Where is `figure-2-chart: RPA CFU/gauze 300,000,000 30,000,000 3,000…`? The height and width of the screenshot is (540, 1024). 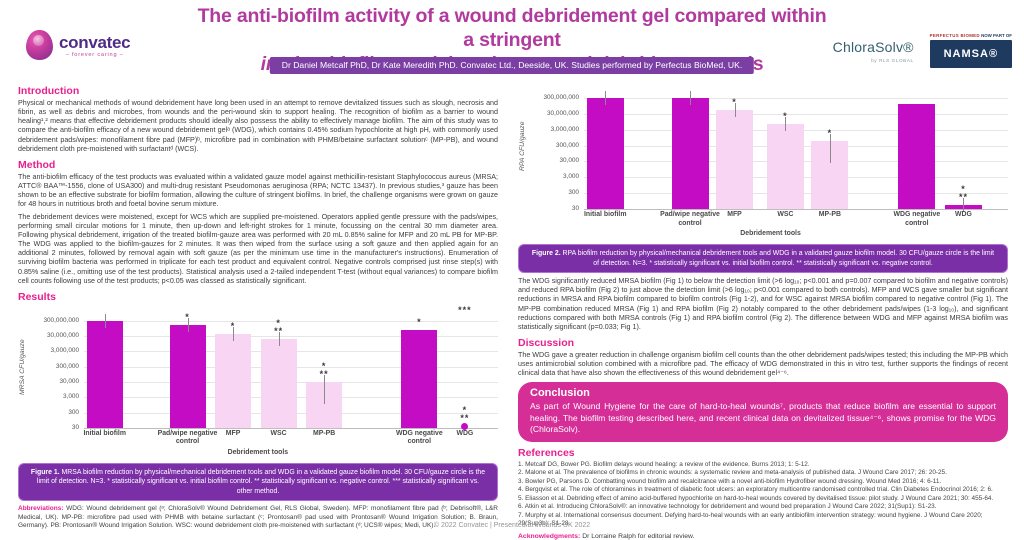 figure-2-chart: RPA CFU/gauze 300,000,000 30,000,000 3,000… is located at coordinates (763, 162).